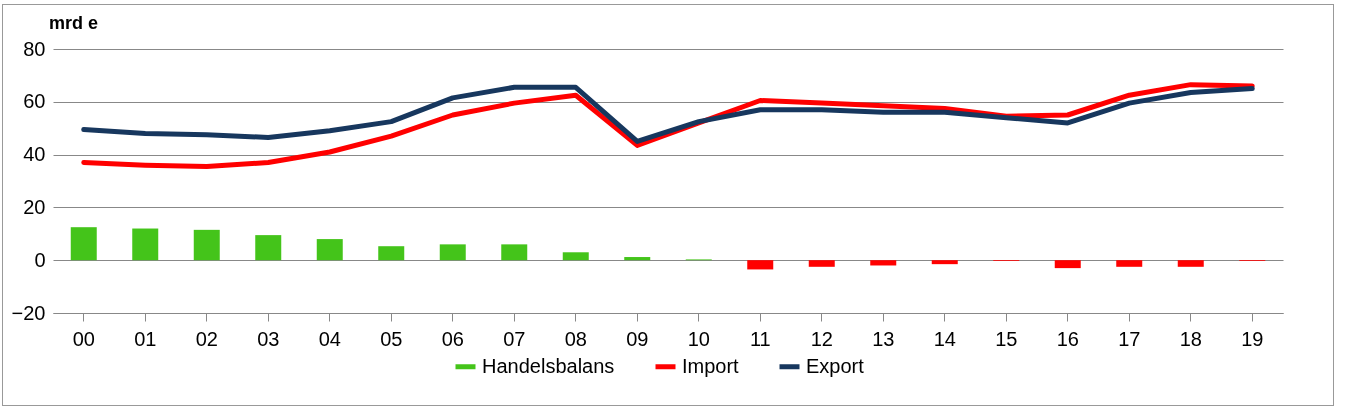 The width and height of the screenshot is (1370, 419). I want to click on x-tick-label: 09, so click(637, 338).